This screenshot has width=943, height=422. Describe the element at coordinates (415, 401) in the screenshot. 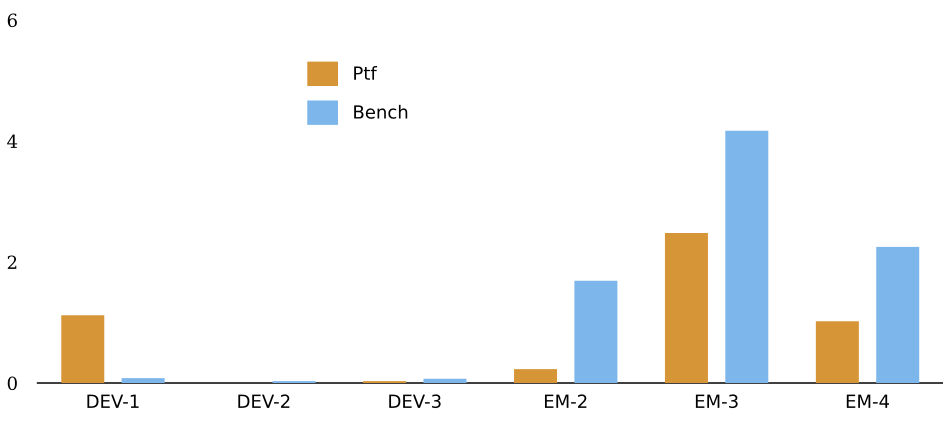

I see `x-tick-label: DEV-3` at that location.